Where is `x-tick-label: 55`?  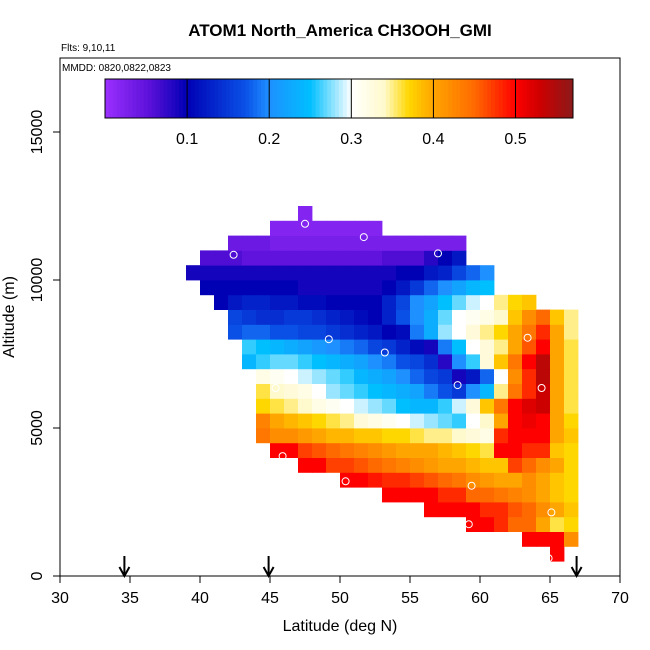 x-tick-label: 55 is located at coordinates (410, 598).